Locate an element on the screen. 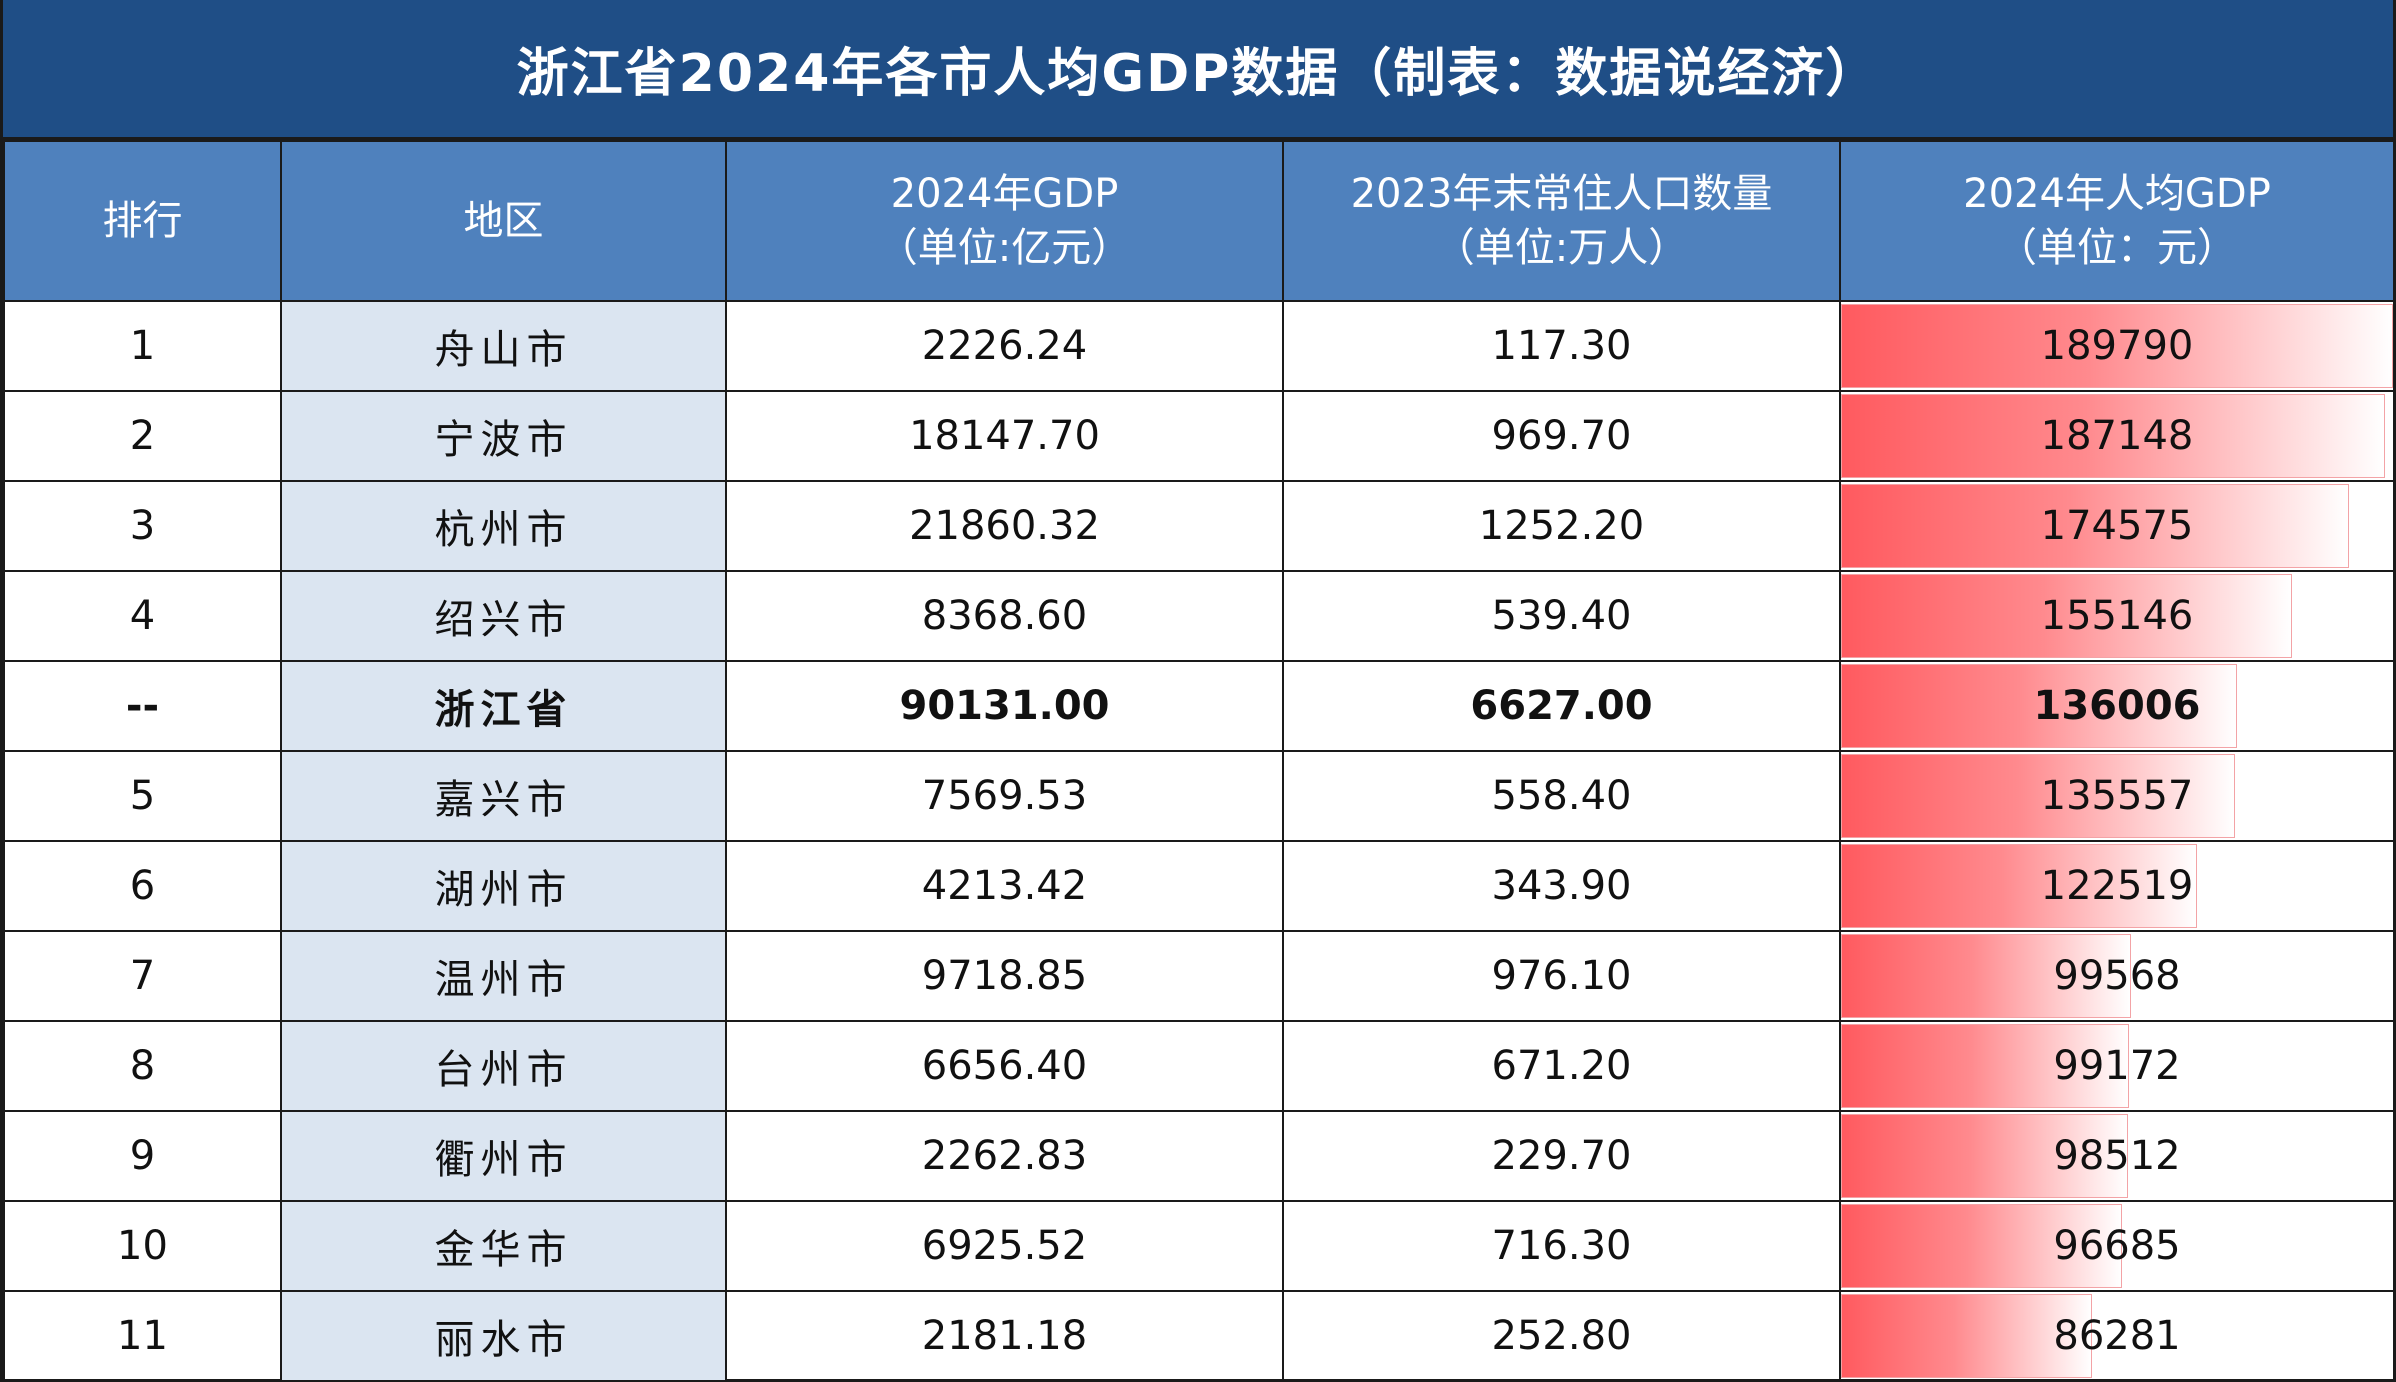 The height and width of the screenshot is (1382, 2396). per-capita-cell: 98512 is located at coordinates (2117, 1156).